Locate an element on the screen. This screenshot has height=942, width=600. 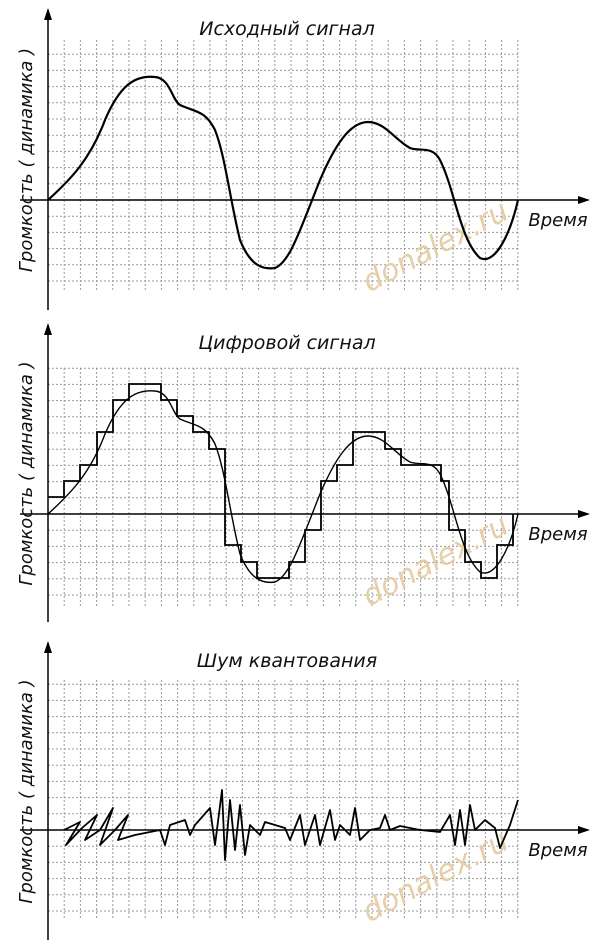
panel-title: Цифровой сигнал is located at coordinates (286, 343).